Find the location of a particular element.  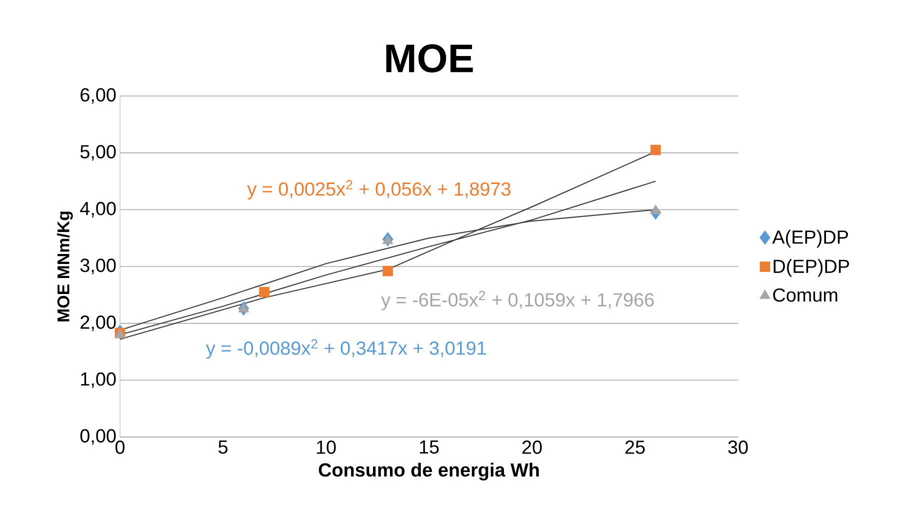

x-axis-title: Consumo de energia Wh is located at coordinates (428, 471).